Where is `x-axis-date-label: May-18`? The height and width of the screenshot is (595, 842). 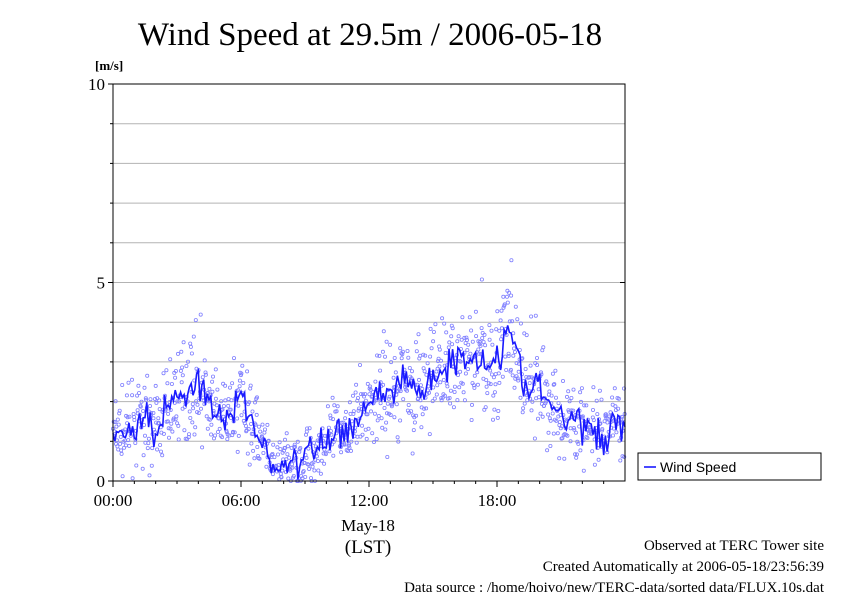 x-axis-date-label: May-18 is located at coordinates (368, 525).